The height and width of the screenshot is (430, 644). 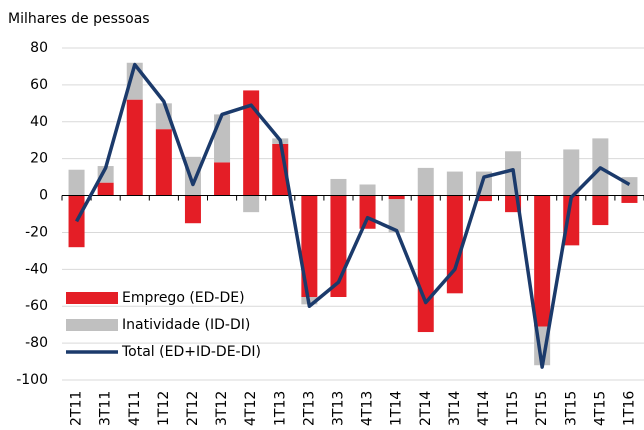 I want to click on y-tick-label: 60, so click(x=39, y=85).